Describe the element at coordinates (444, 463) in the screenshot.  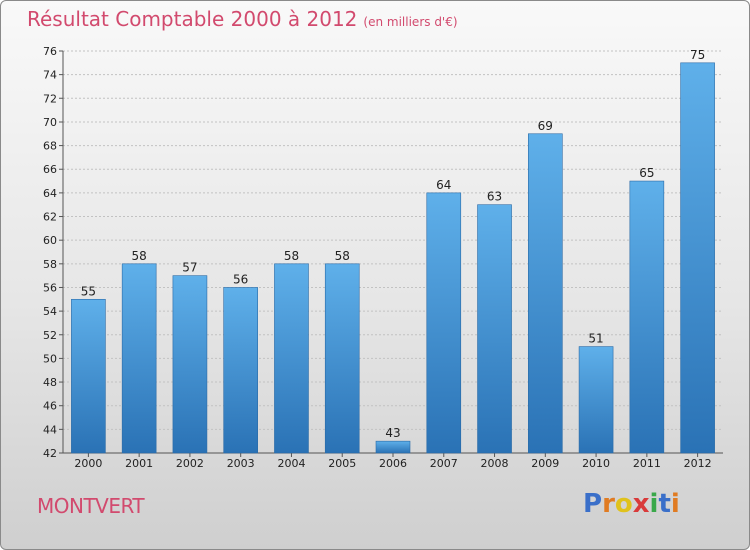
I see `x-tick-label: 2007` at that location.